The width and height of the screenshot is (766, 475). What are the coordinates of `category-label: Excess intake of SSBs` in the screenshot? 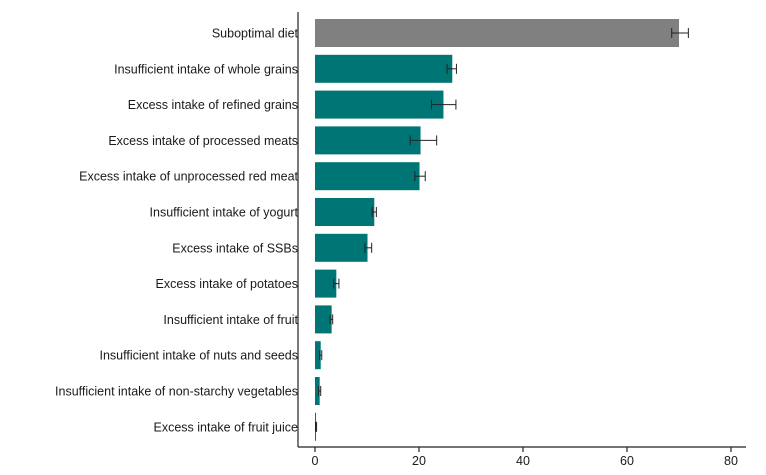 It's located at (235, 248).